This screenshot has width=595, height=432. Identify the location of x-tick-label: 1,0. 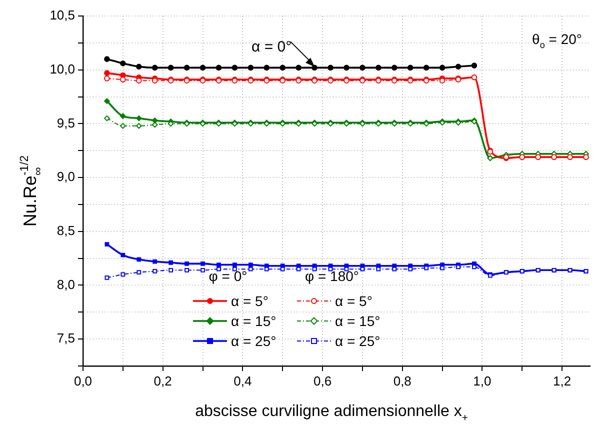
(482, 380).